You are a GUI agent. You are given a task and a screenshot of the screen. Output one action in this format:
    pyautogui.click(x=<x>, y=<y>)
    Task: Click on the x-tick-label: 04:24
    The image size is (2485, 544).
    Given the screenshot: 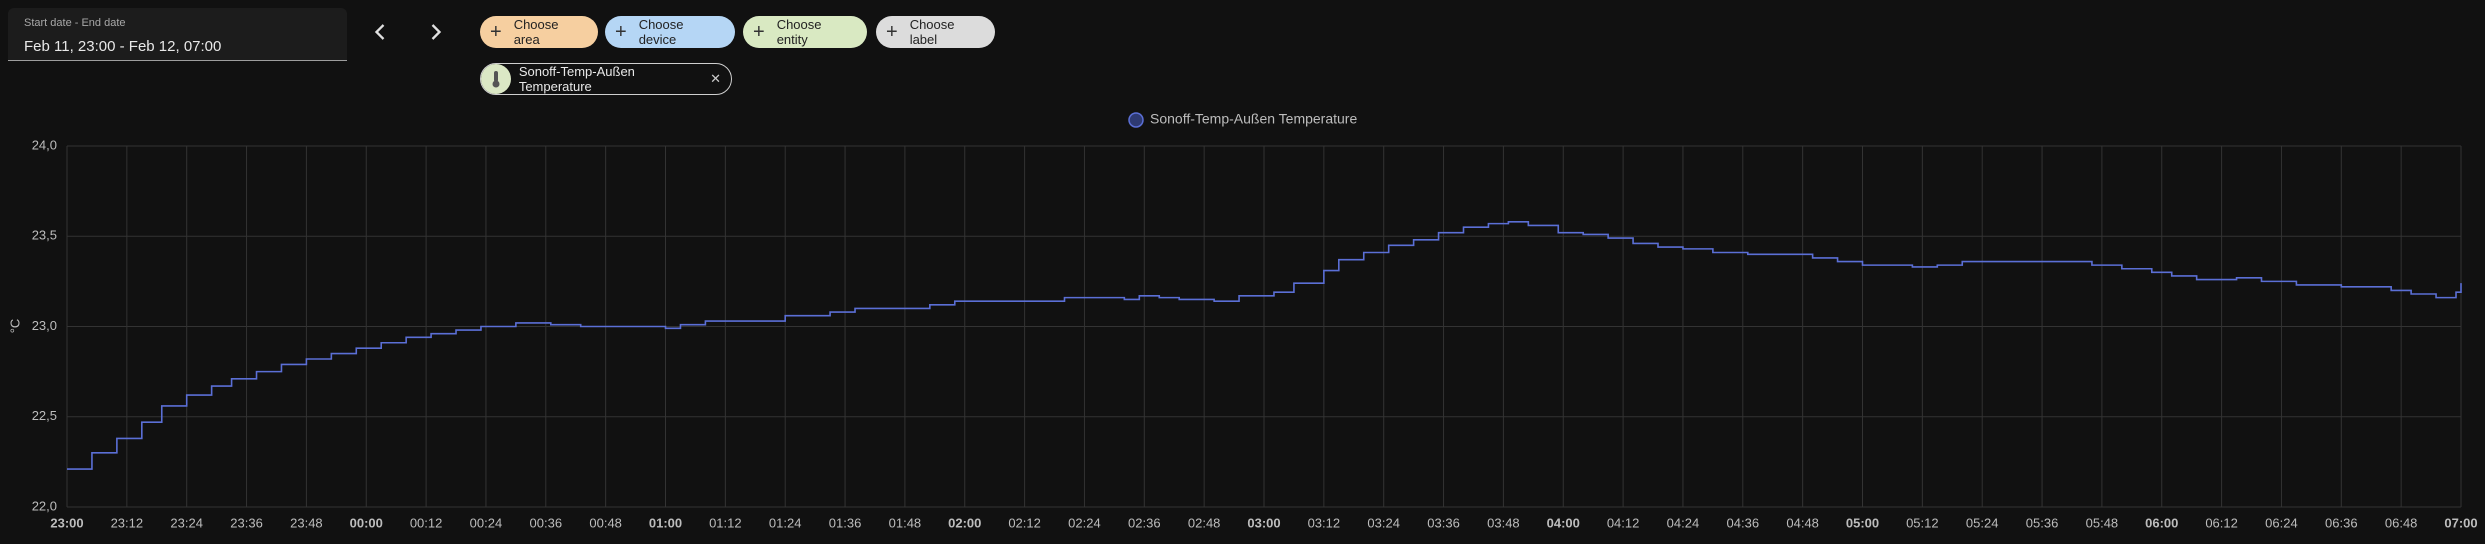 What is the action you would take?
    pyautogui.click(x=1683, y=522)
    